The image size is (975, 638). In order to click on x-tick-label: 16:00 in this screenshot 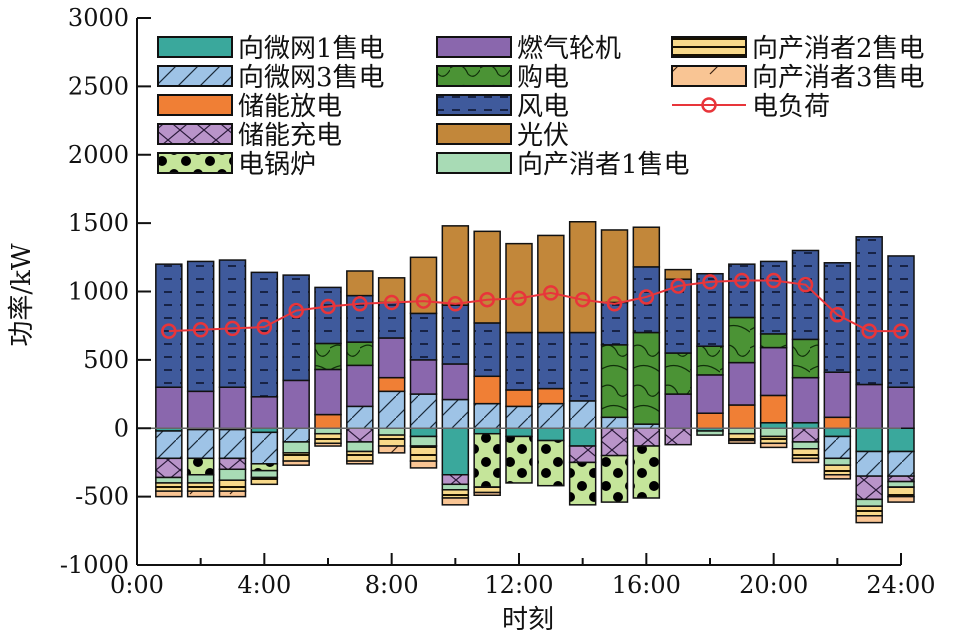, I will do `click(646, 585)`.